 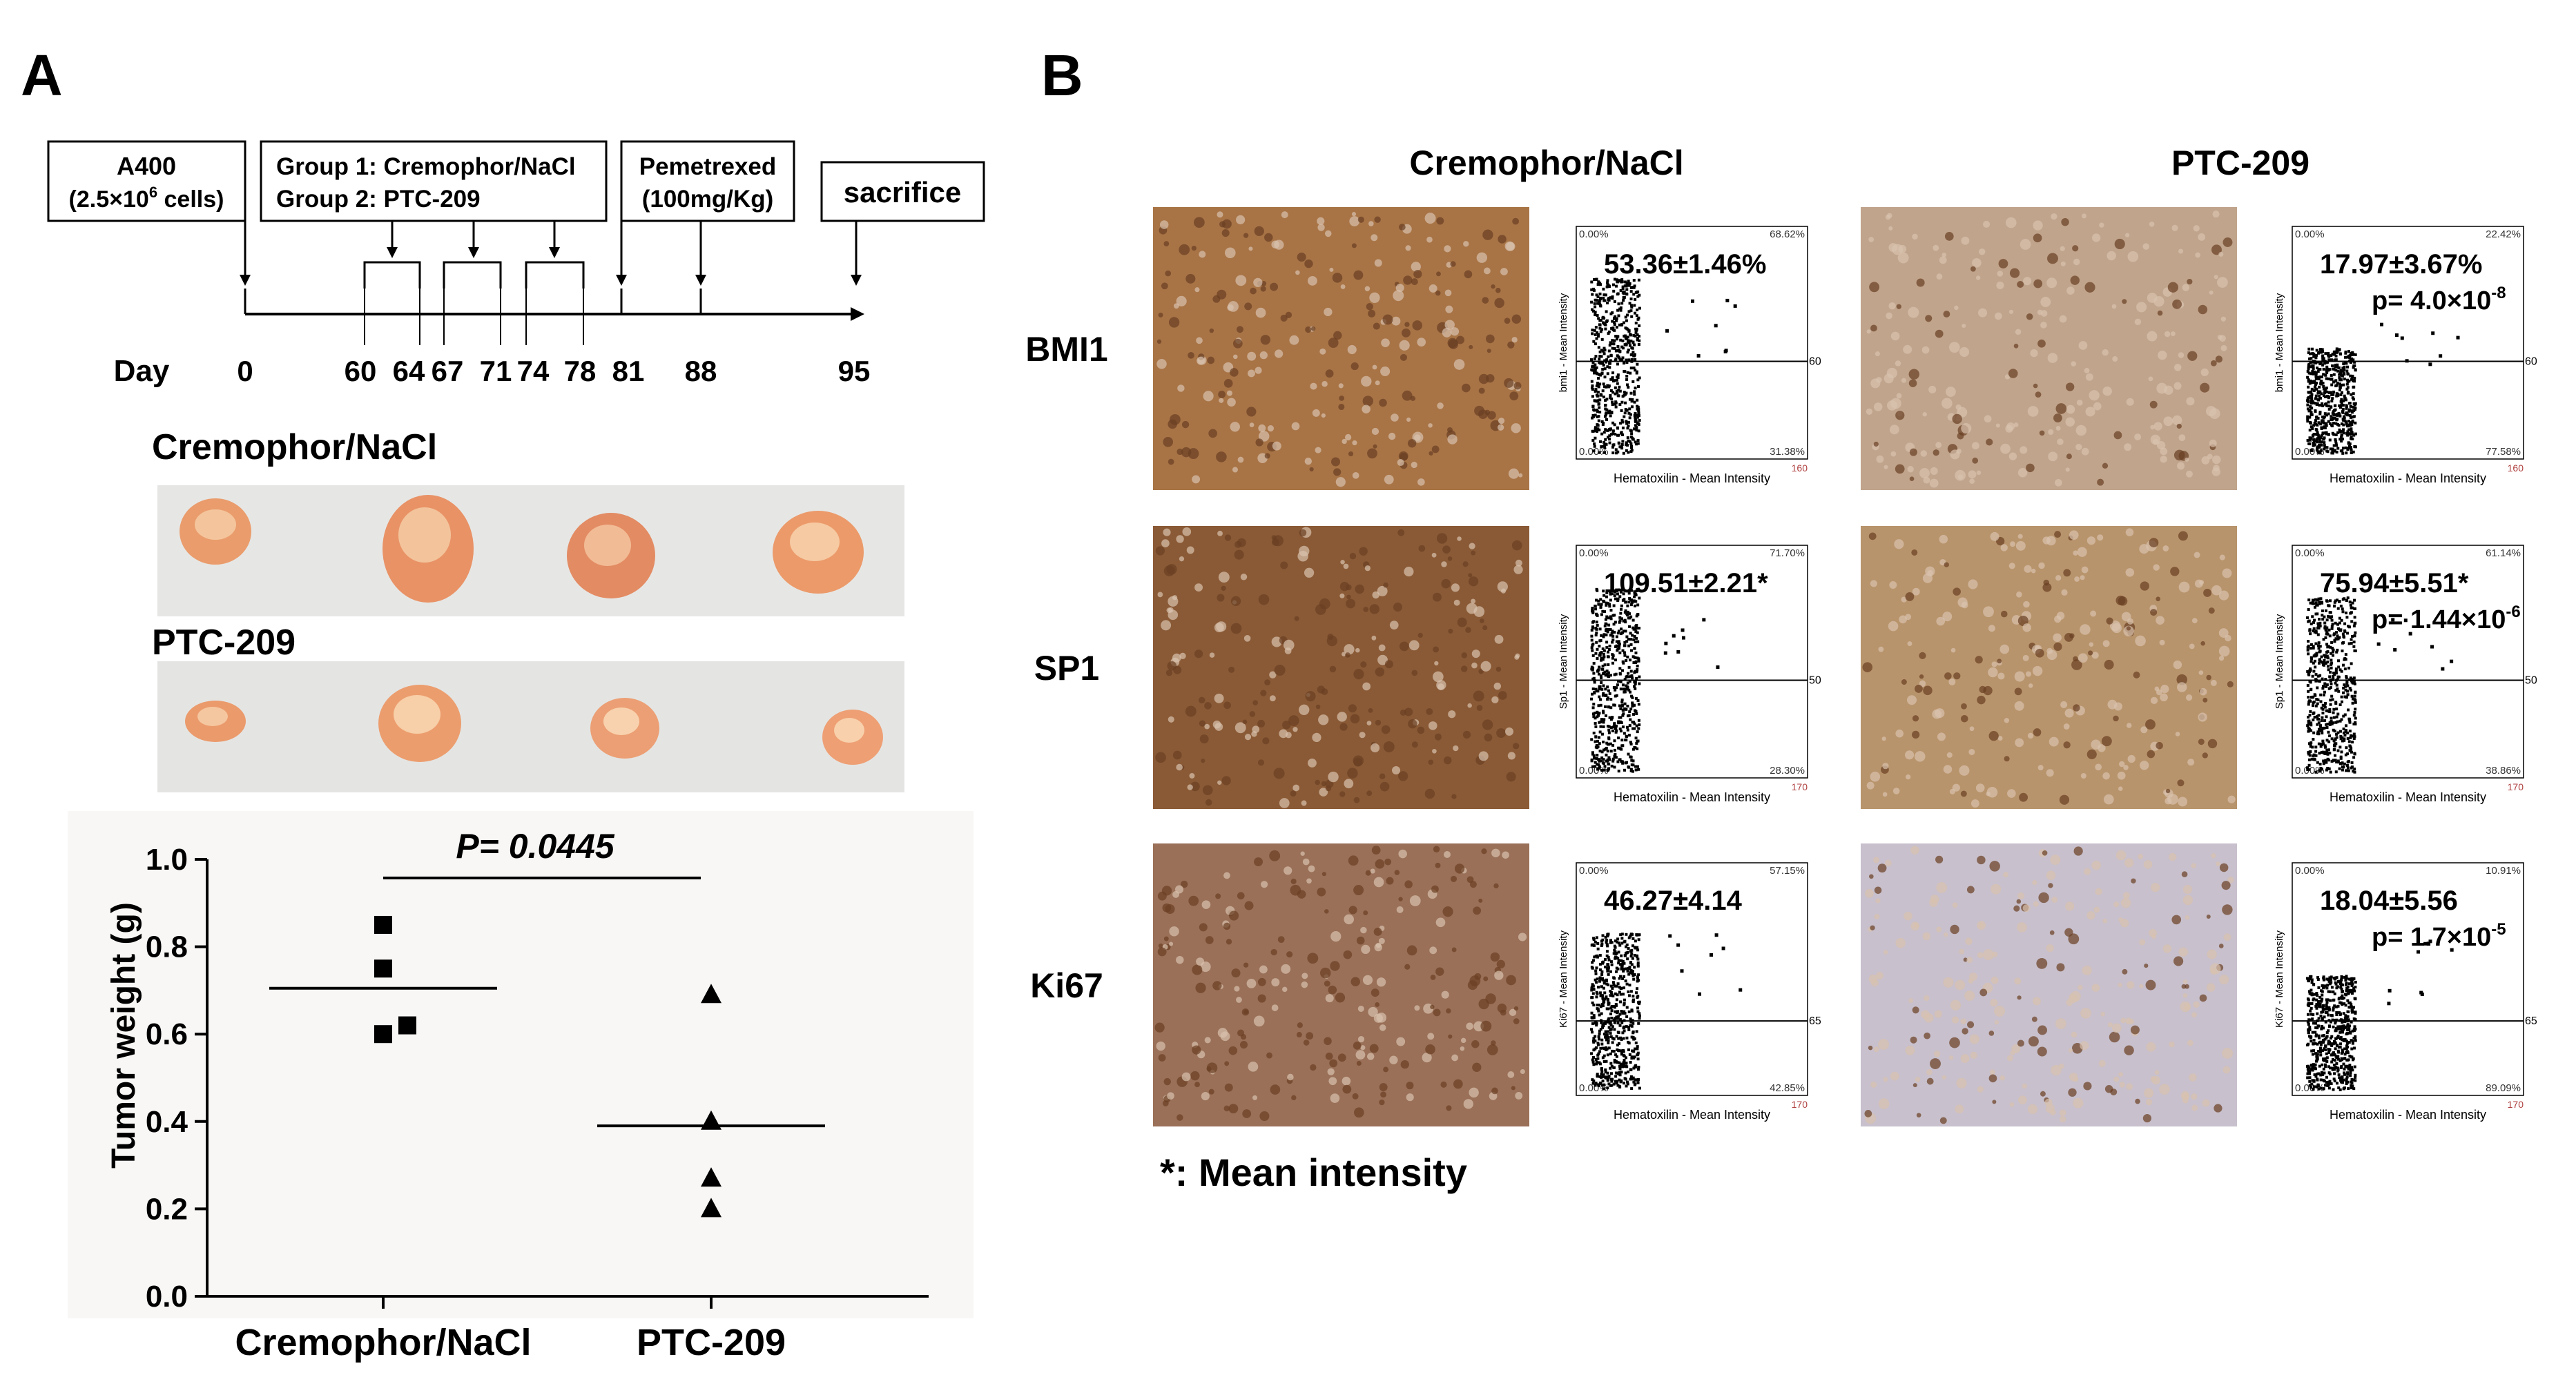 What do you see at coordinates (383, 1034) in the screenshot?
I see `data-point-square` at bounding box center [383, 1034].